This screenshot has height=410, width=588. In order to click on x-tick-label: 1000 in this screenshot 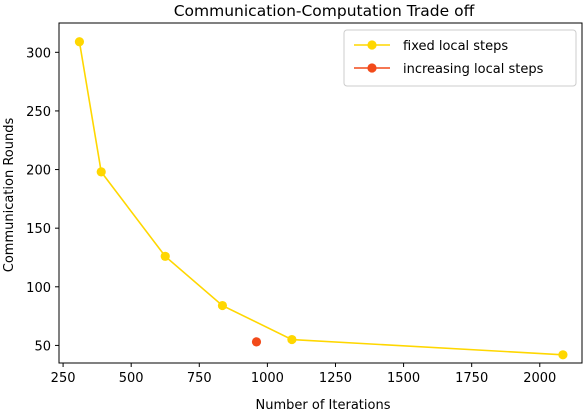, I will do `click(267, 378)`.